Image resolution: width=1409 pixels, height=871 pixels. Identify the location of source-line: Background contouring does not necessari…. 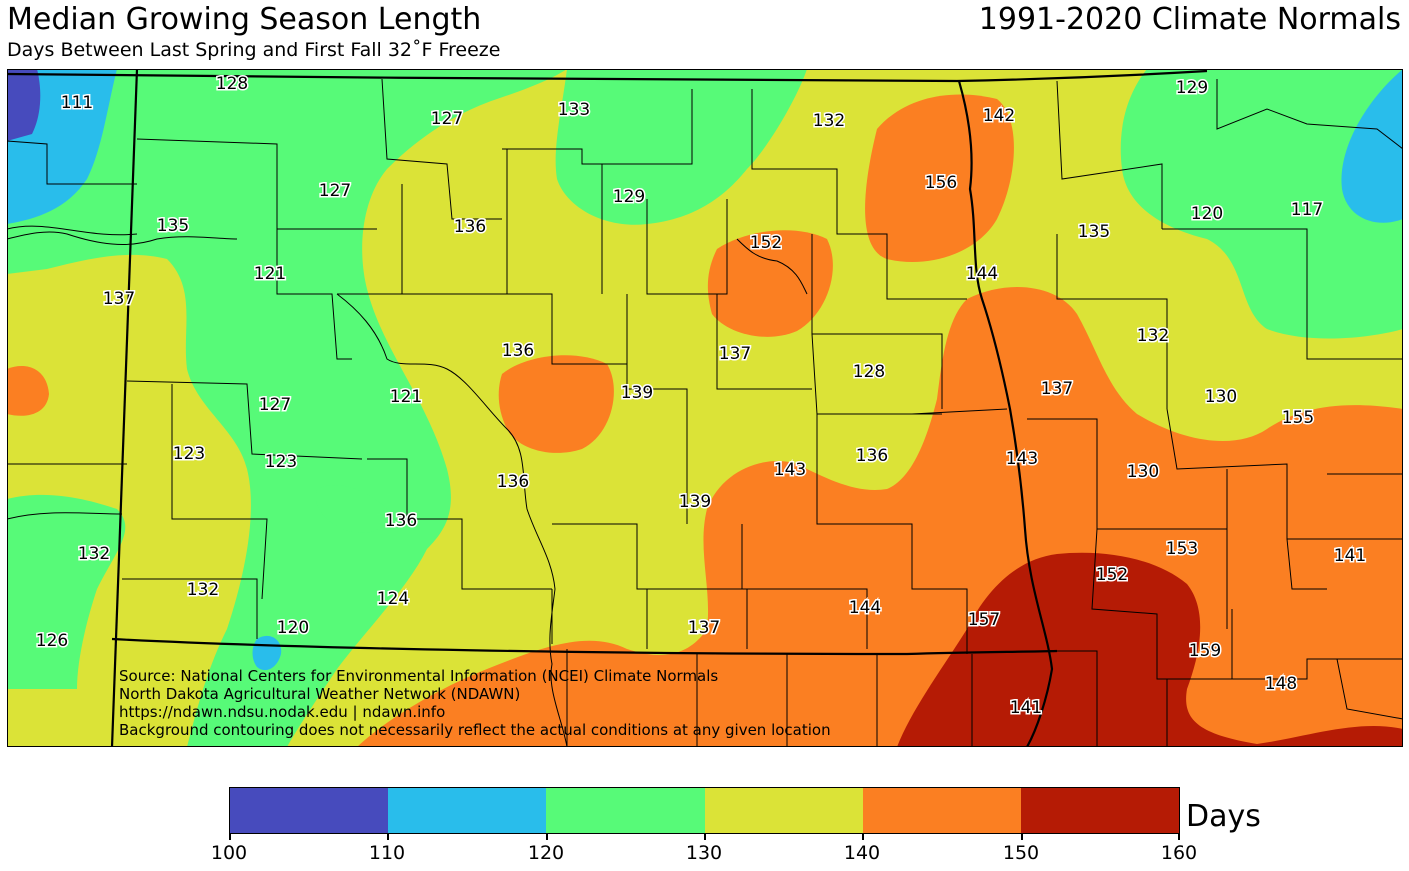
(475, 730).